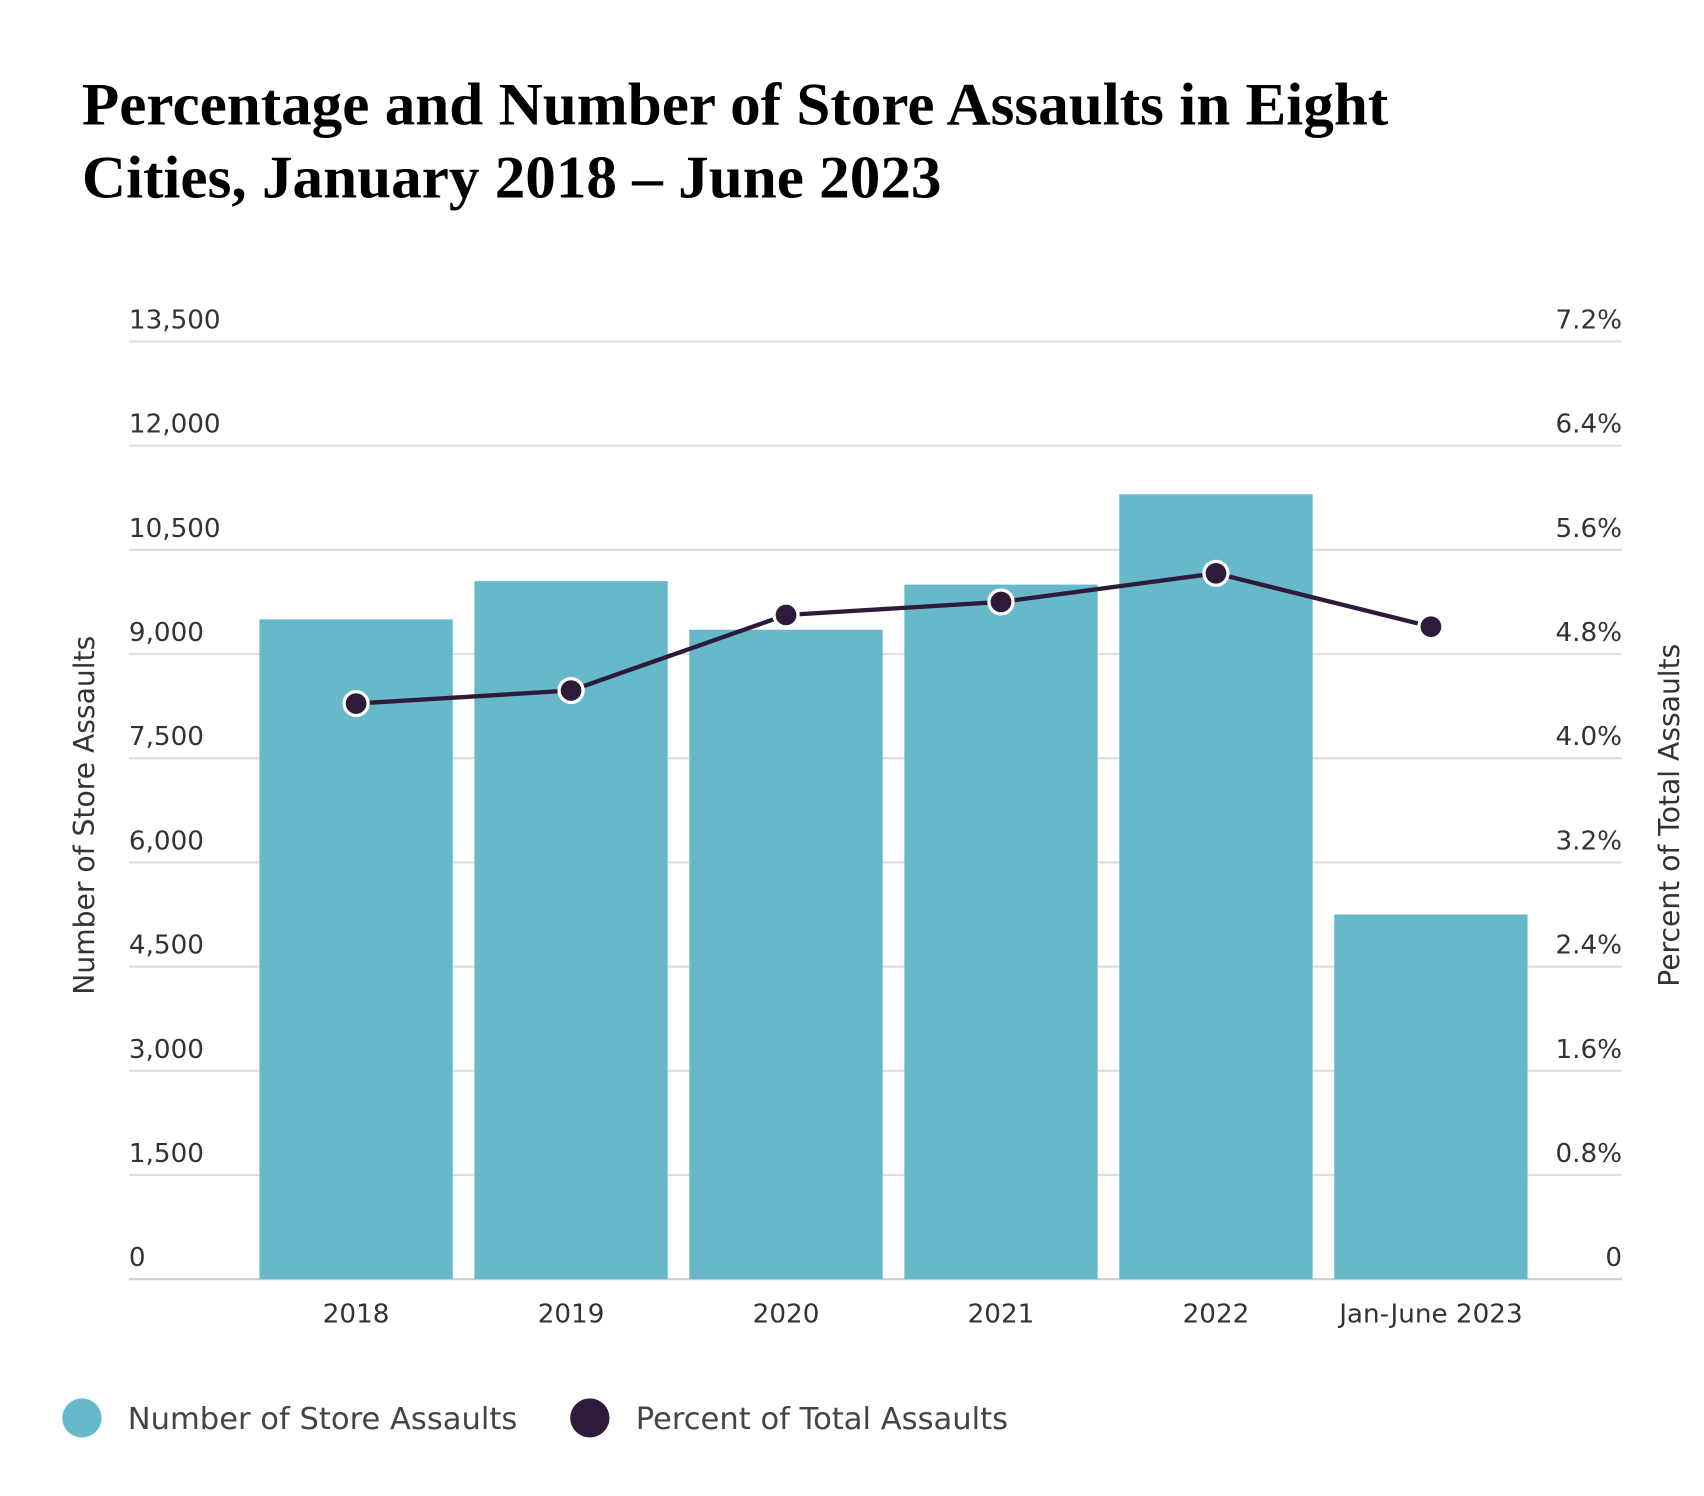 The image size is (1704, 1496). Describe the element at coordinates (1216, 1315) in the screenshot. I see `x-tick-label: 2022` at that location.